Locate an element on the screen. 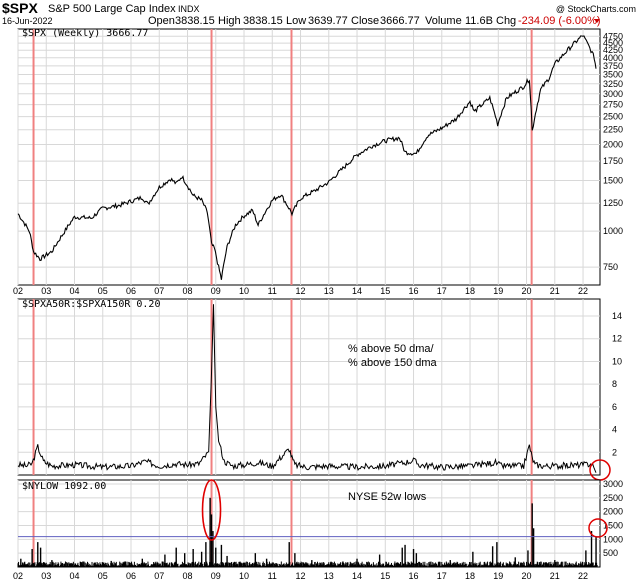  lows-xtick-15: 15 is located at coordinates (385, 576).